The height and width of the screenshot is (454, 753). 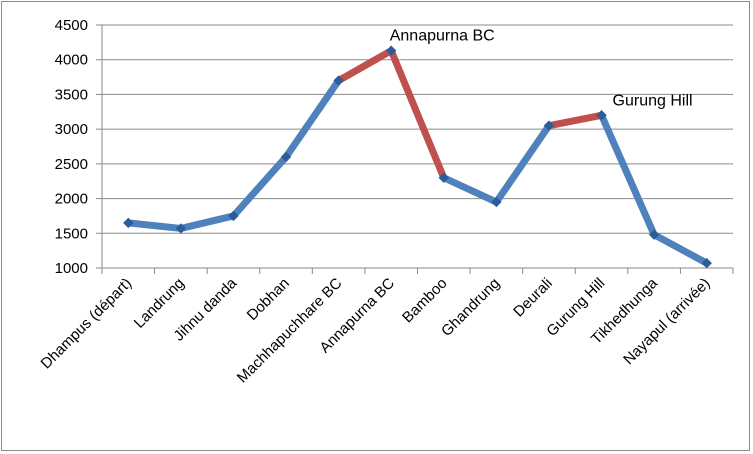 What do you see at coordinates (71, 268) in the screenshot?
I see `y-tick-label: 1000` at bounding box center [71, 268].